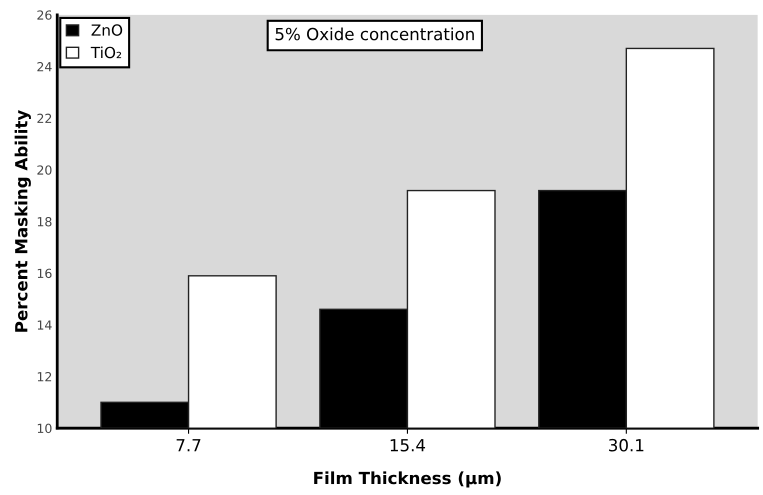 This screenshot has height=495, width=763. What do you see at coordinates (188, 445) in the screenshot?
I see `x-tick-label: 7.7` at bounding box center [188, 445].